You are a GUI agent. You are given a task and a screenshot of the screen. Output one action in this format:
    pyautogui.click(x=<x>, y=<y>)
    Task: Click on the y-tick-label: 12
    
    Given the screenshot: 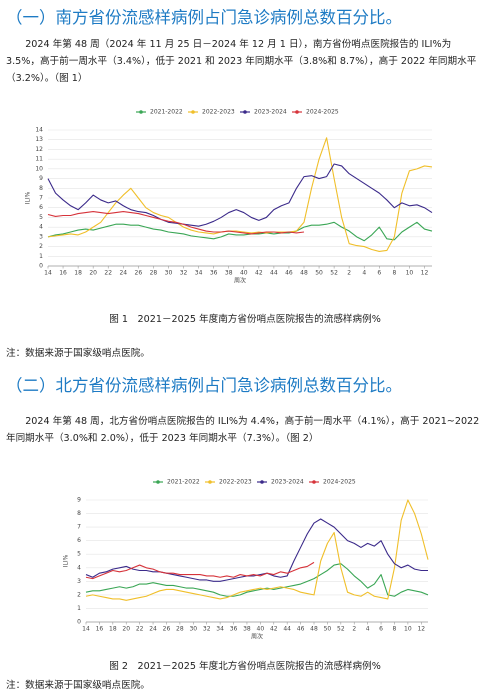 What is the action you would take?
    pyautogui.click(x=39, y=149)
    